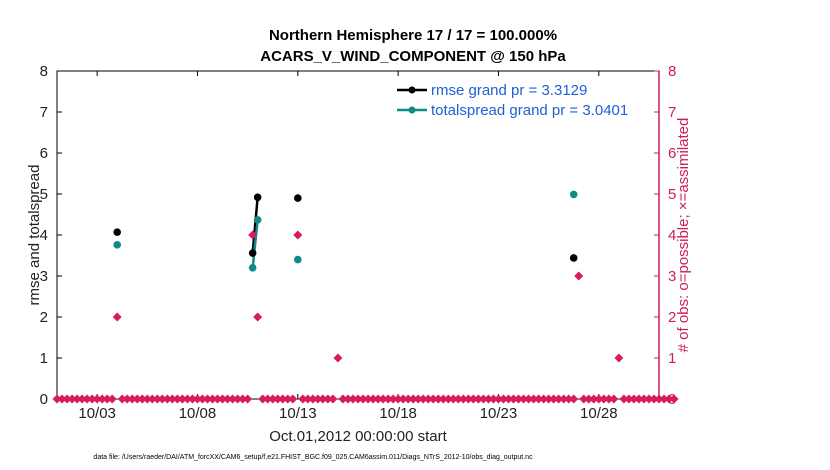 The image size is (830, 470). Describe the element at coordinates (672, 235) in the screenshot. I see `y-right-tick-label: 4` at that location.